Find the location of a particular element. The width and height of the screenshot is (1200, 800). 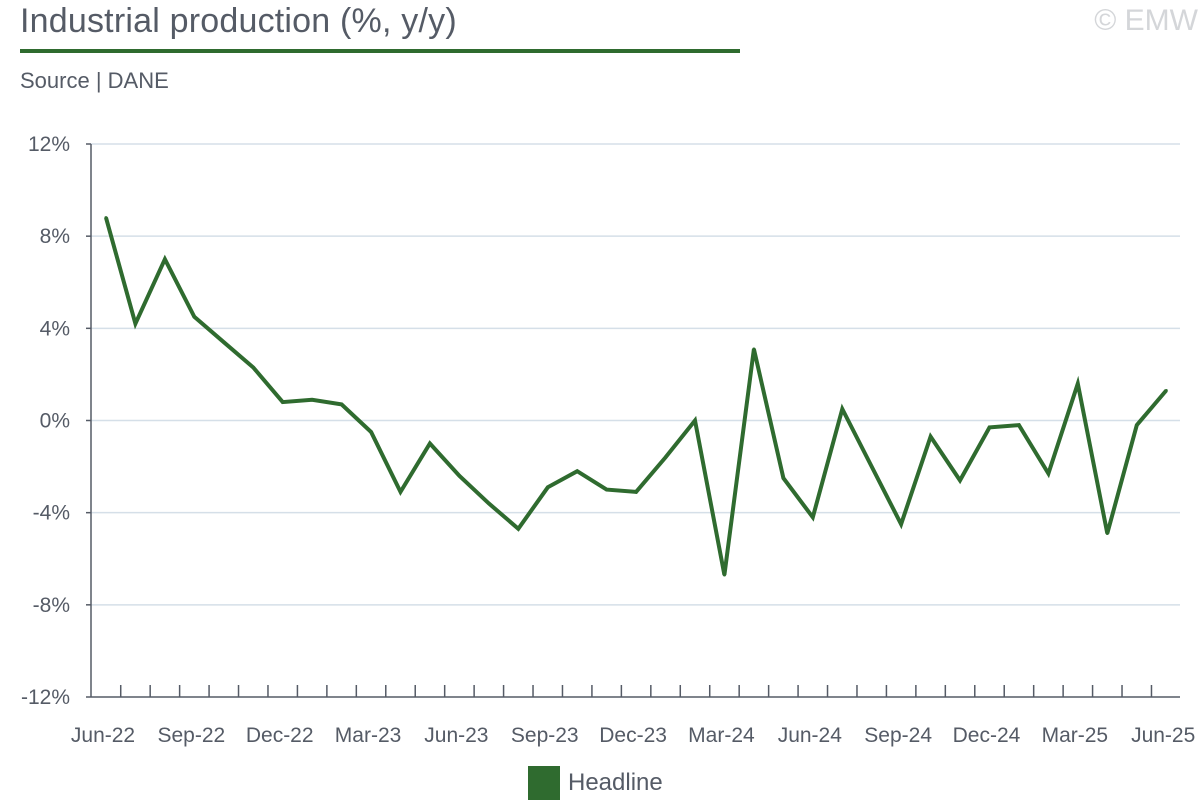

y-tick-label: 4% is located at coordinates (55, 328).